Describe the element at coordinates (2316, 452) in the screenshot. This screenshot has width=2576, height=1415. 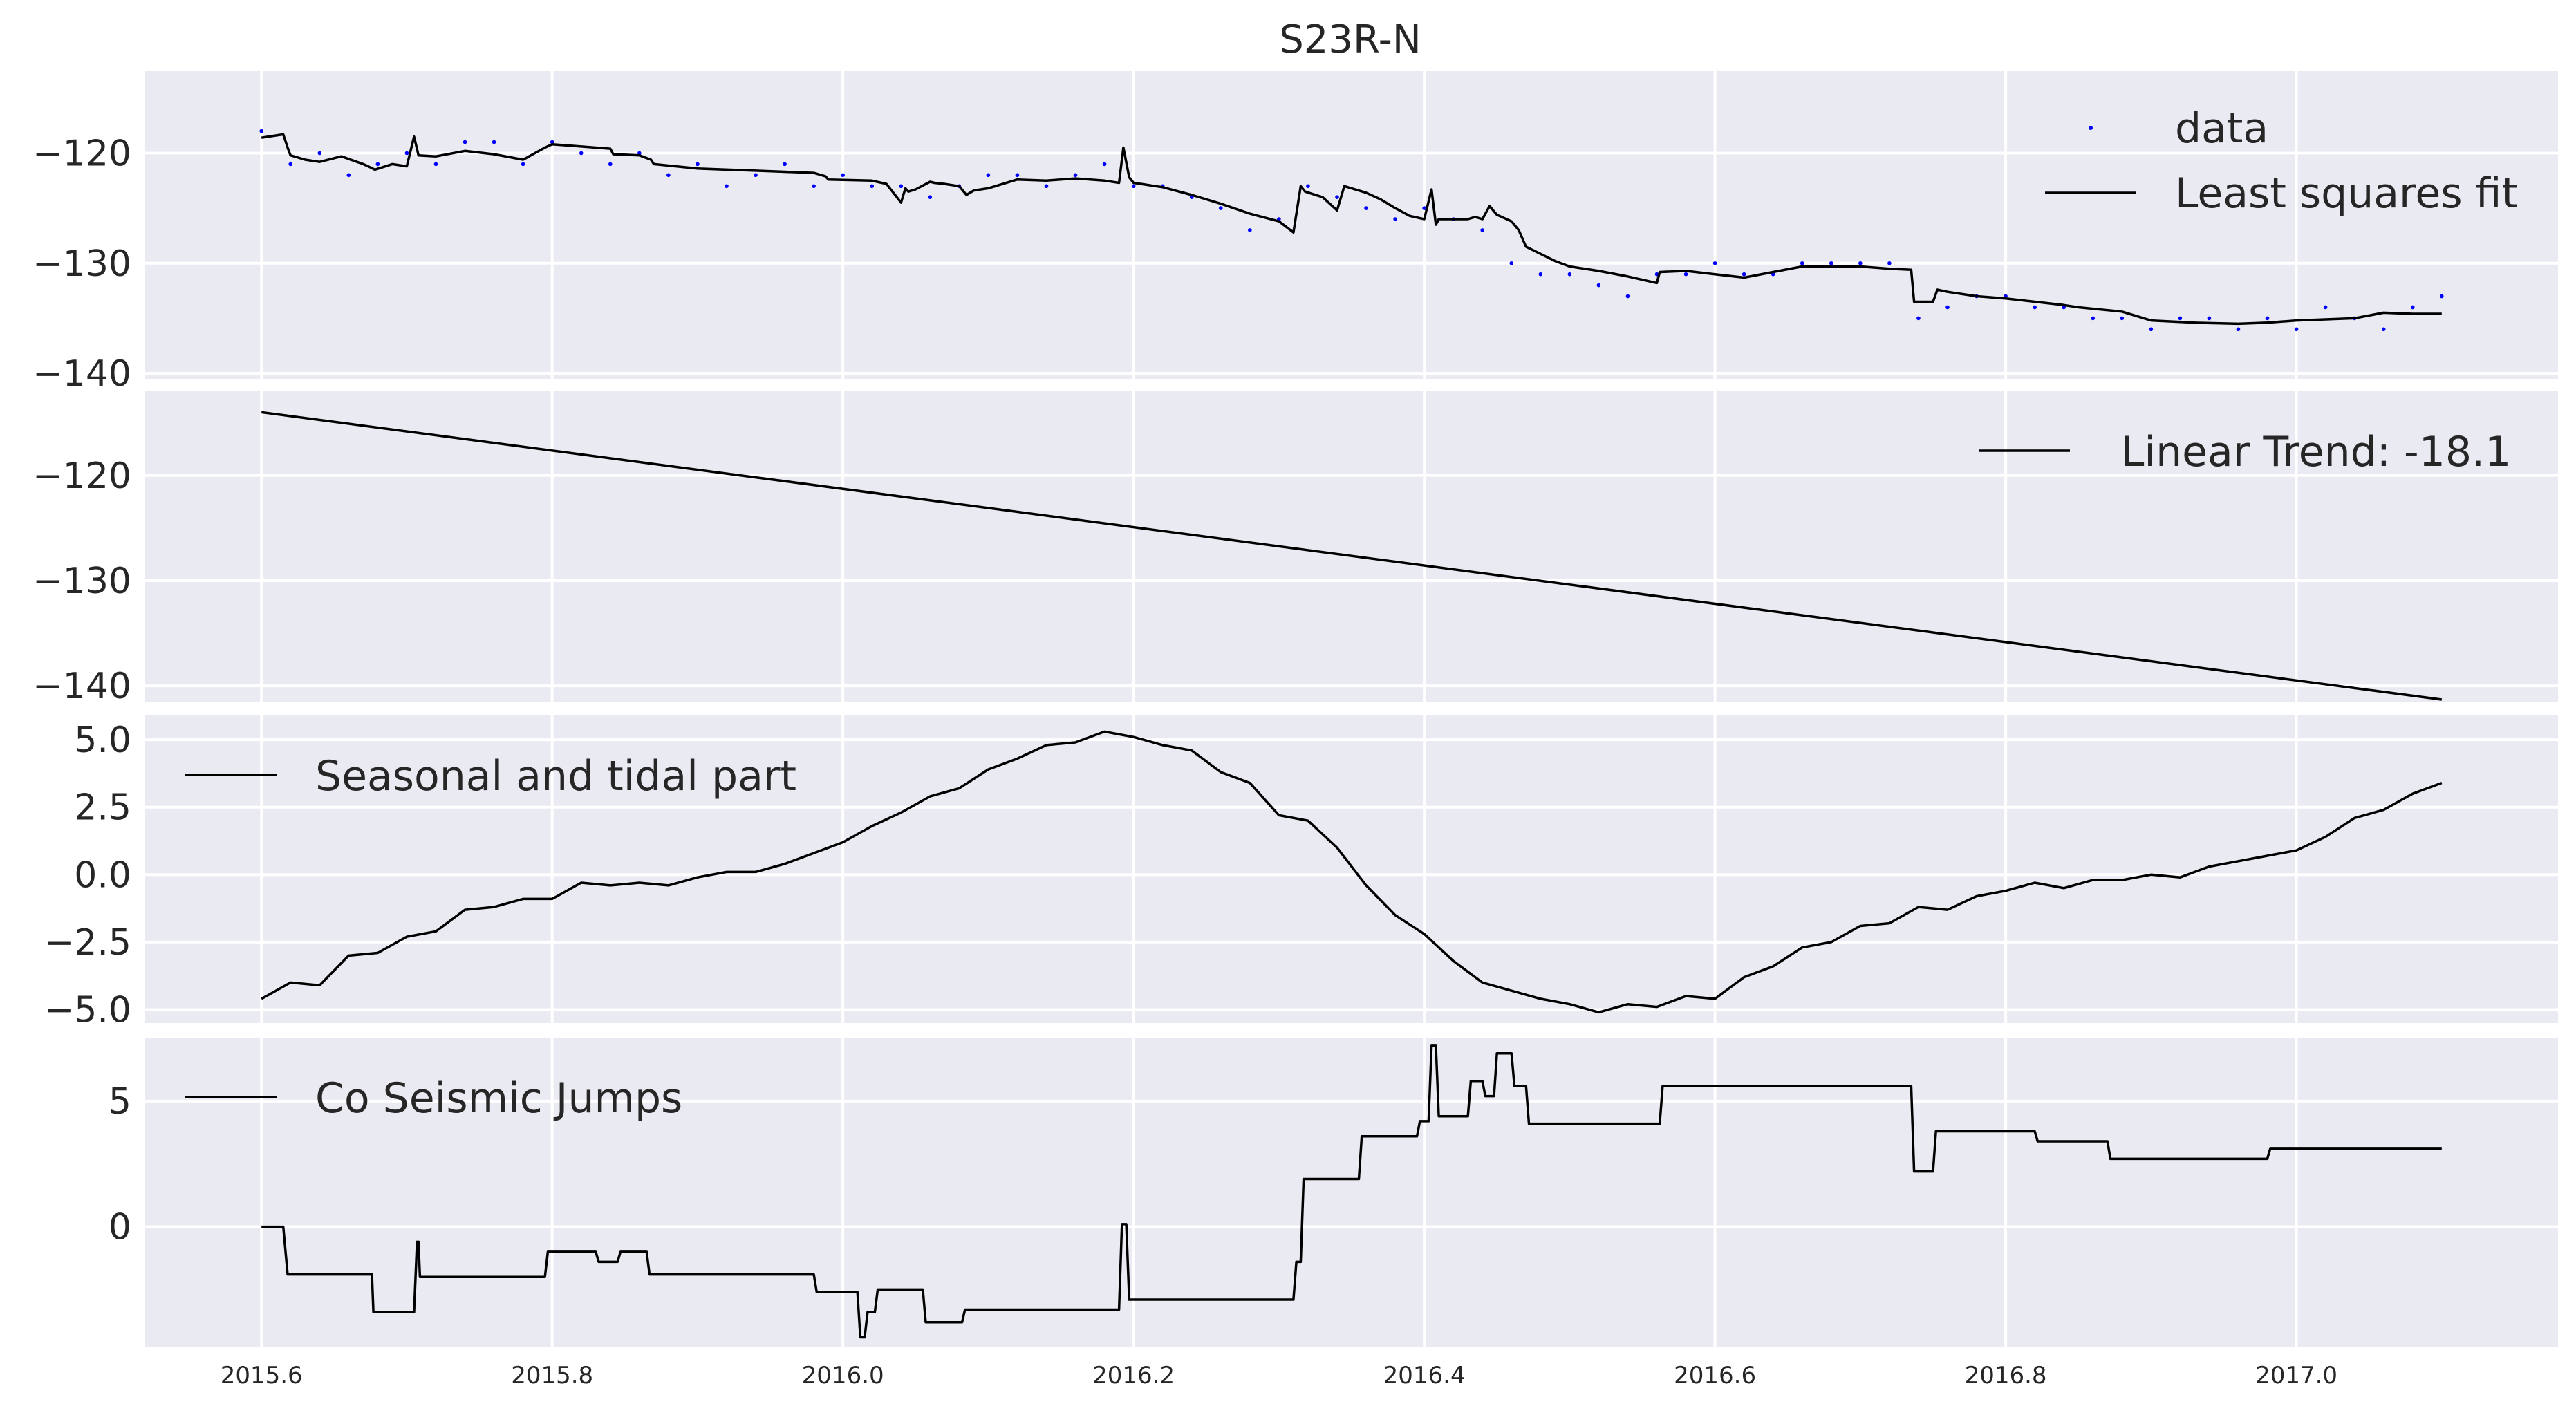
I see `legend-label: Linear Trend: -18.1` at that location.